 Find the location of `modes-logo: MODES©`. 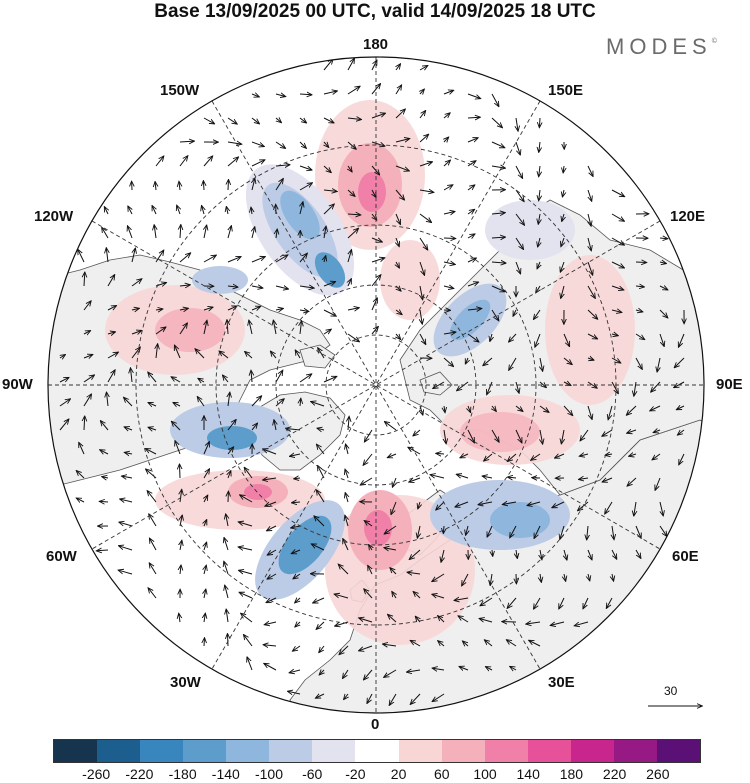

modes-logo: MODES© is located at coordinates (661, 46).